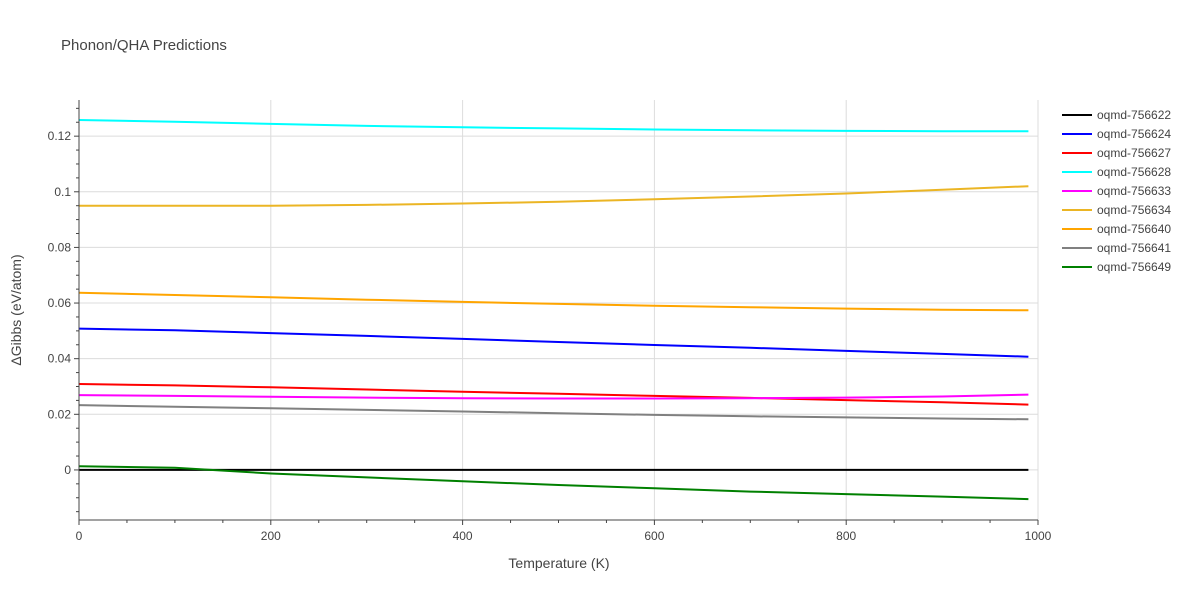 The height and width of the screenshot is (600, 1200). Describe the element at coordinates (16, 309) in the screenshot. I see `y-axis-title: ΔGibbs (eV/atom)` at that location.